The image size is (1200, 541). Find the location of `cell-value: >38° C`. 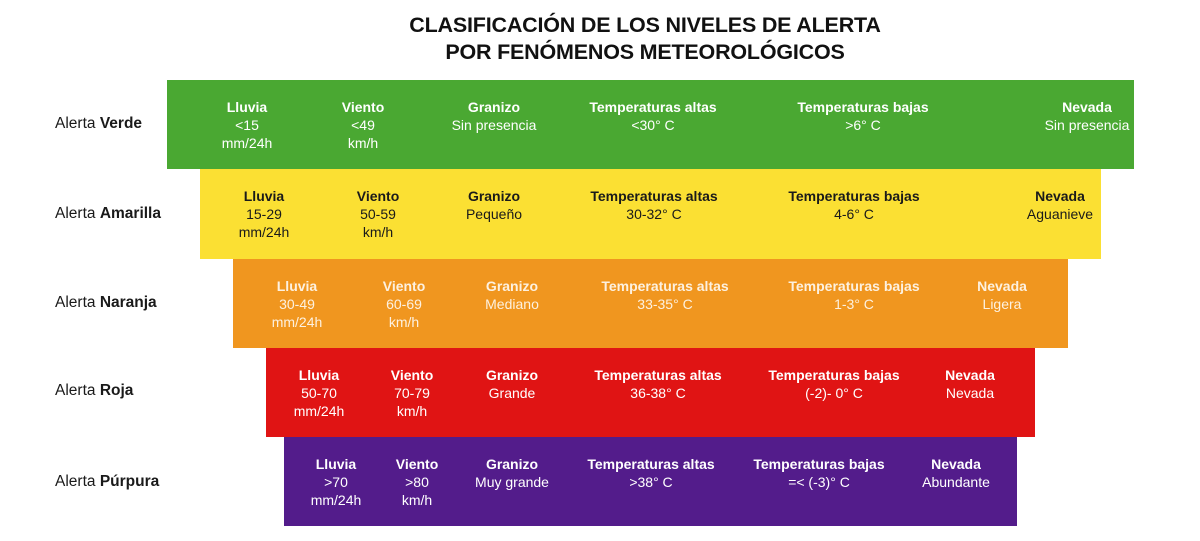

cell-value: >38° C is located at coordinates (651, 482).